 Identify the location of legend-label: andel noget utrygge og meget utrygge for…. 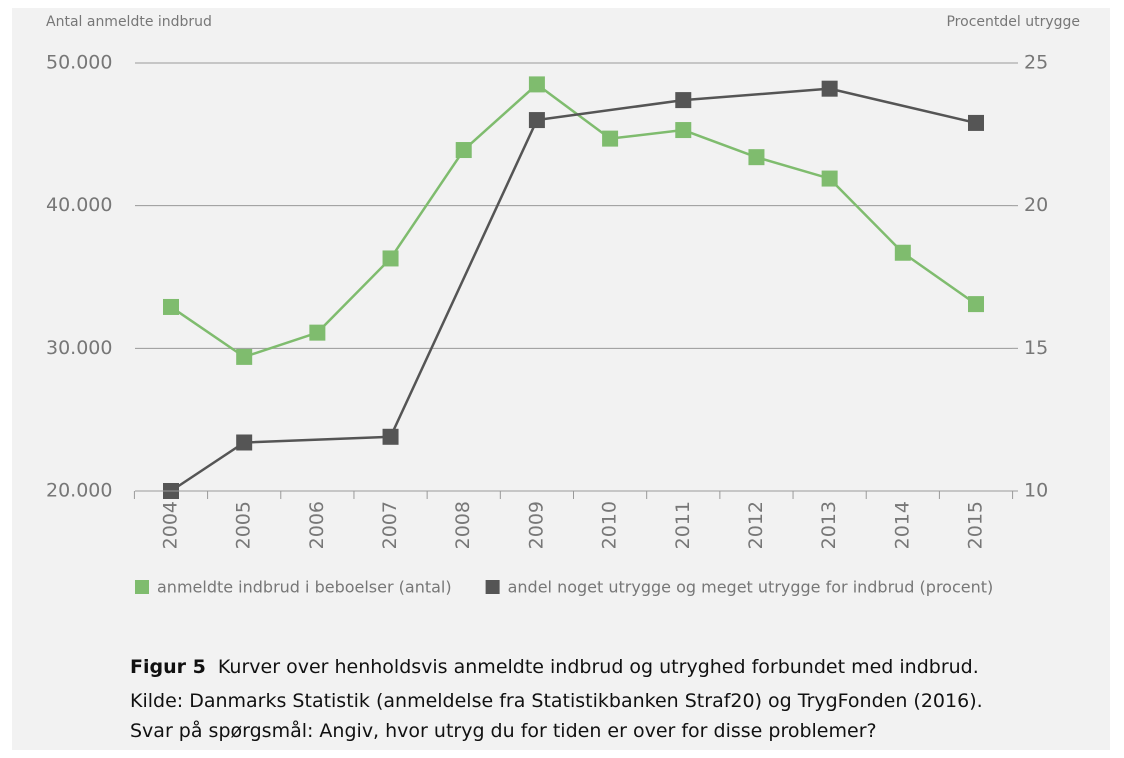
(751, 587).